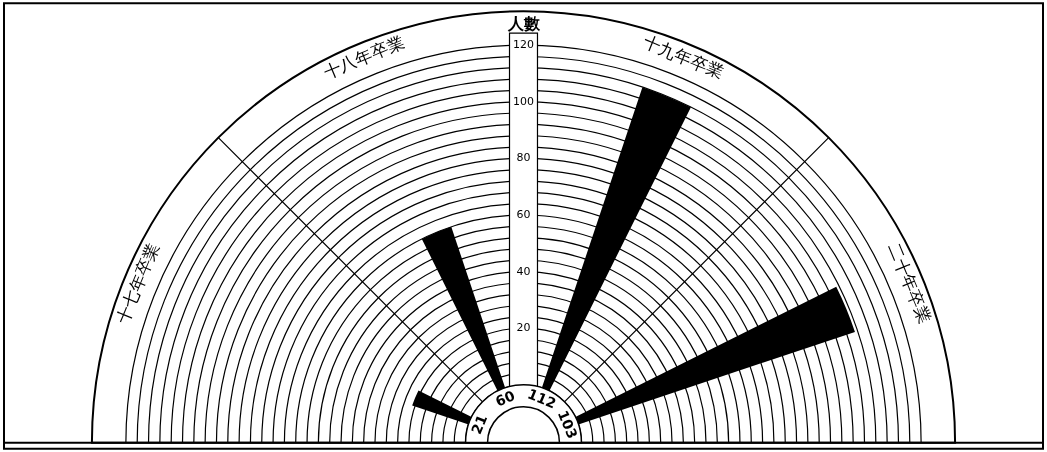 The height and width of the screenshot is (452, 1047). What do you see at coordinates (523, 158) in the screenshot?
I see `text: 80` at bounding box center [523, 158].